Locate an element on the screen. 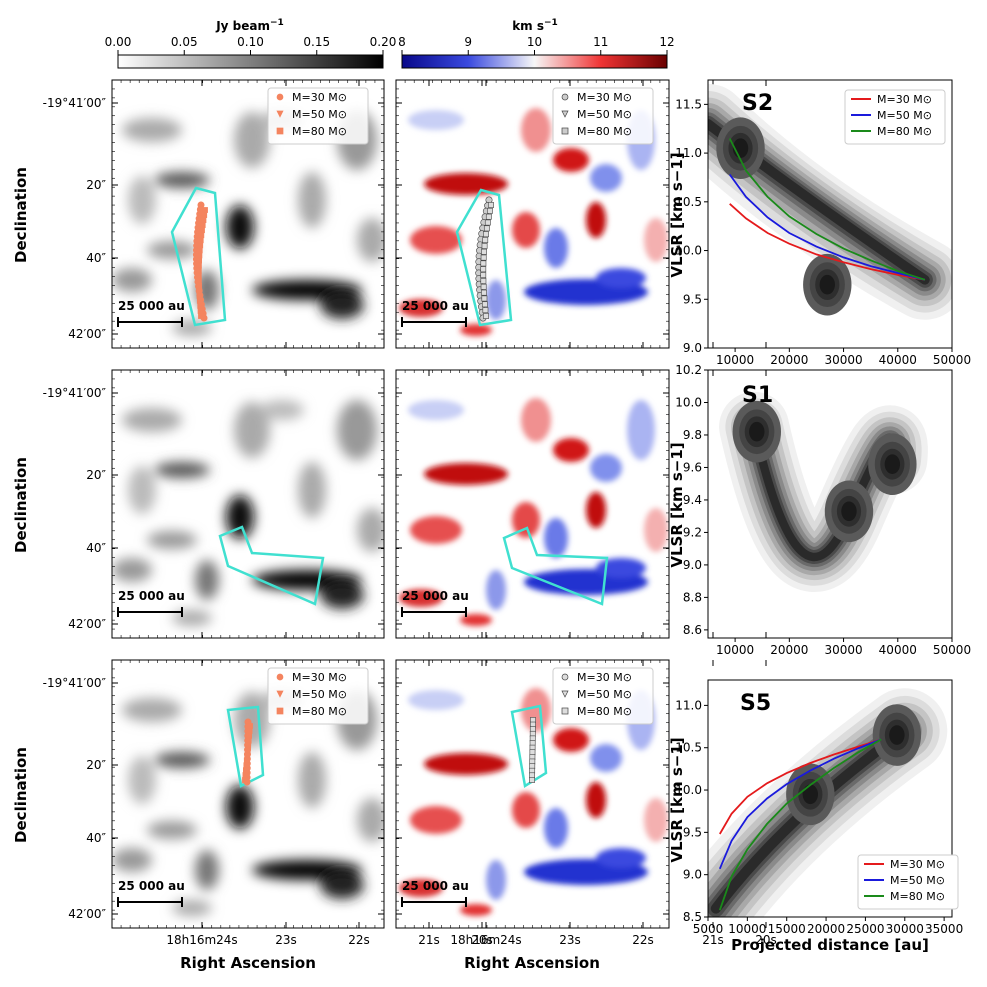 Image resolution: width=987 pixels, height=987 pixels. model-curve-m80m is located at coordinates (827, 209).